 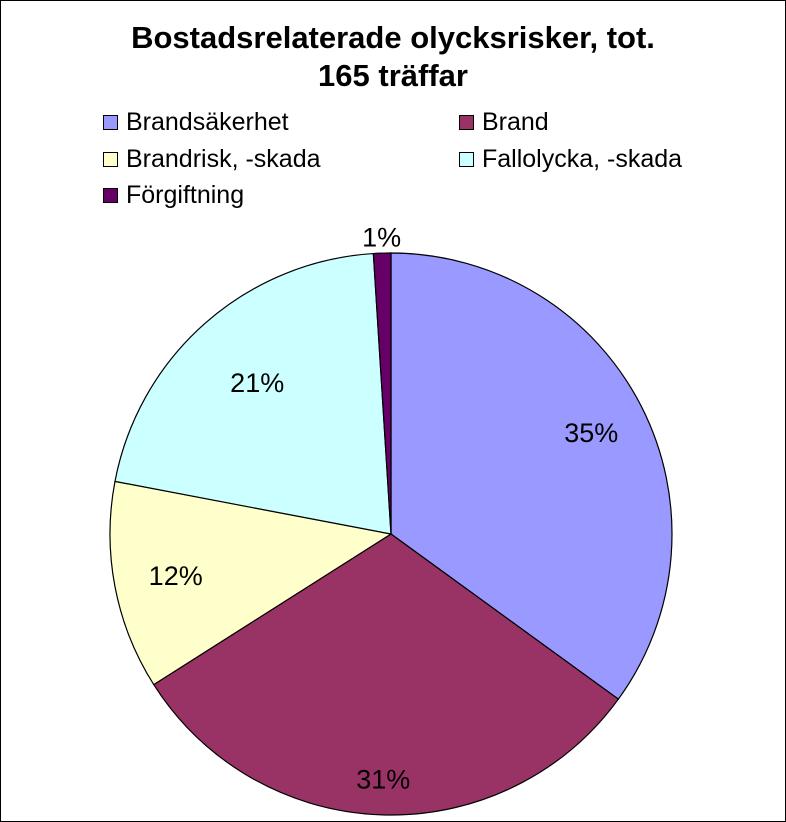 What do you see at coordinates (383, 779) in the screenshot?
I see `slice-label: 31%` at bounding box center [383, 779].